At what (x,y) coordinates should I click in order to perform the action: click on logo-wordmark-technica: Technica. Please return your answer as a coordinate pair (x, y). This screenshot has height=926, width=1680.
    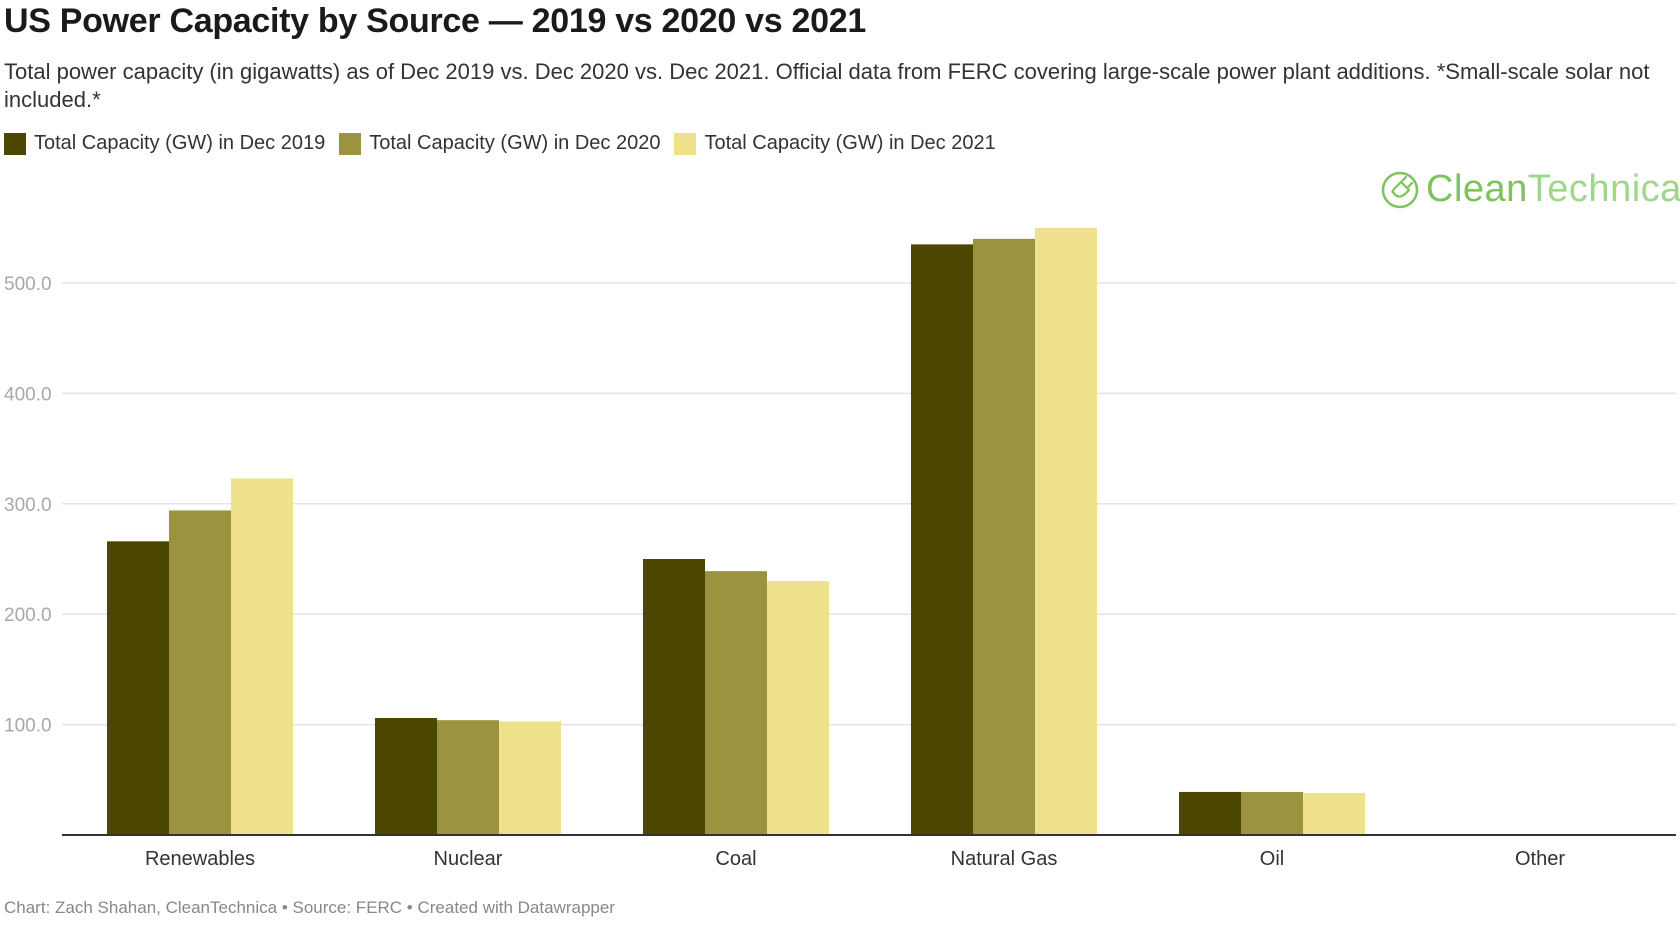
    Looking at the image, I should click on (1603, 189).